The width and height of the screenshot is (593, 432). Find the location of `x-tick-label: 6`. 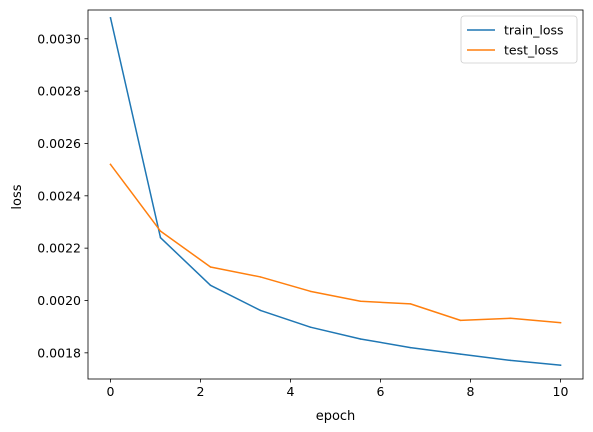

x-tick-label: 6 is located at coordinates (381, 391).